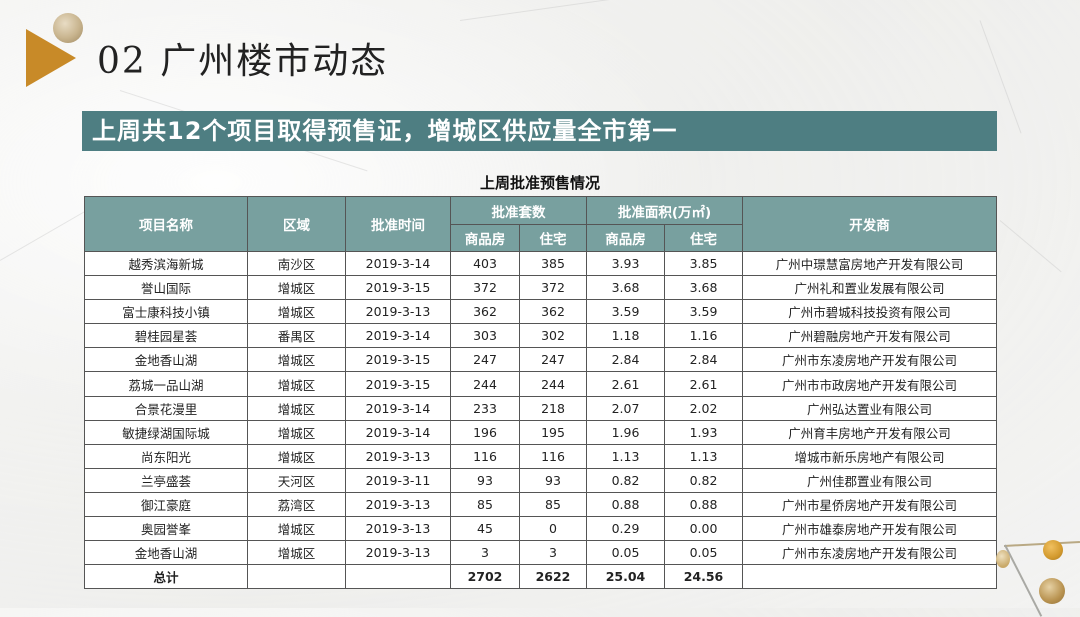 Image resolution: width=1080 pixels, height=617 pixels. What do you see at coordinates (625, 408) in the screenshot?
I see `cell-area-commercial: 2.07` at bounding box center [625, 408].